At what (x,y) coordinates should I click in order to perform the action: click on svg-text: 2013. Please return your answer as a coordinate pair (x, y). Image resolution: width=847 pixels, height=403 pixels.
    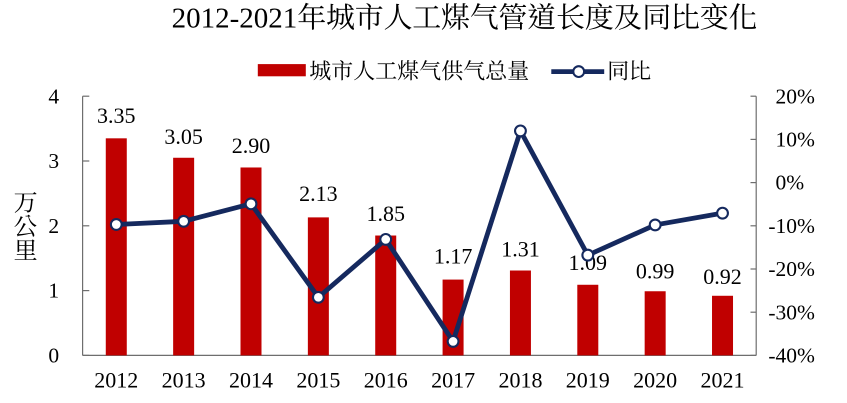
    Looking at the image, I should click on (184, 380).